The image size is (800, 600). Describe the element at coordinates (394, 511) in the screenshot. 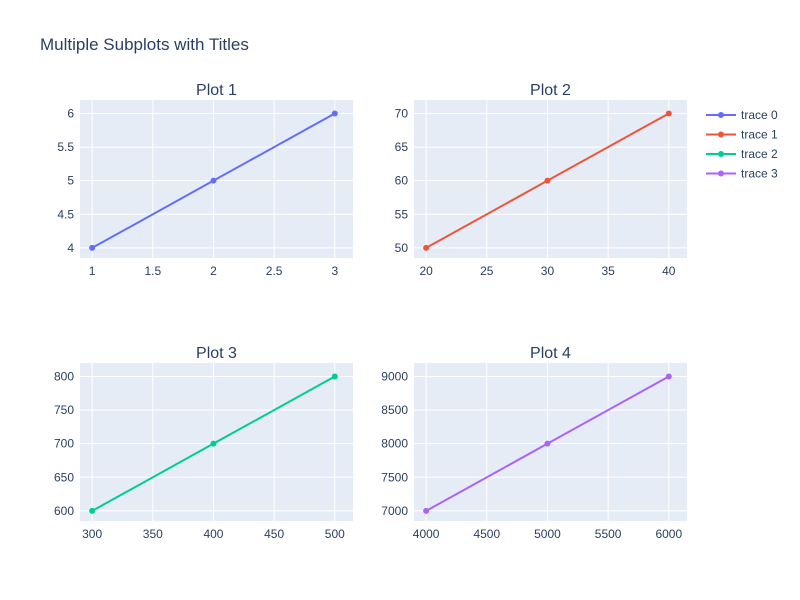

I see `y-tick-label: 7000` at that location.